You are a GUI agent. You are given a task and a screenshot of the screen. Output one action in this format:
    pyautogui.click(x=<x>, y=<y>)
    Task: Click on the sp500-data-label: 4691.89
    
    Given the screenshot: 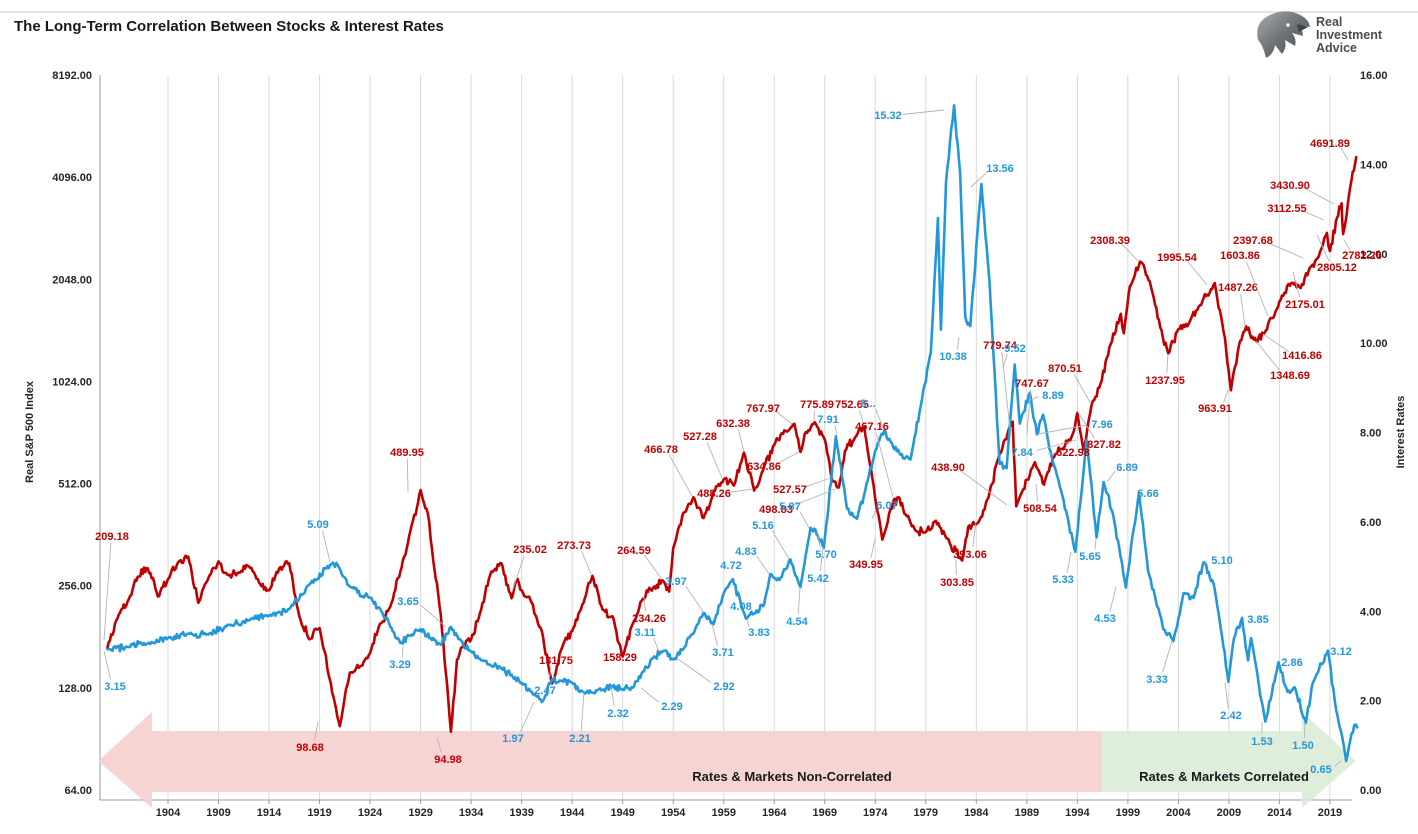 What is the action you would take?
    pyautogui.click(x=1330, y=144)
    